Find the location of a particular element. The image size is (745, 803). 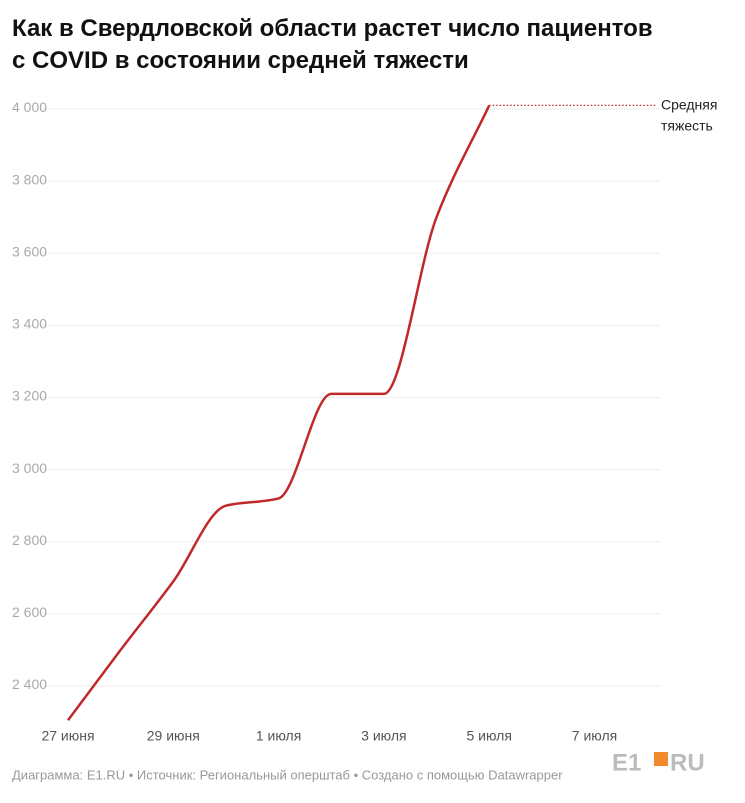

logo: E1 is located at coordinates (626, 762).